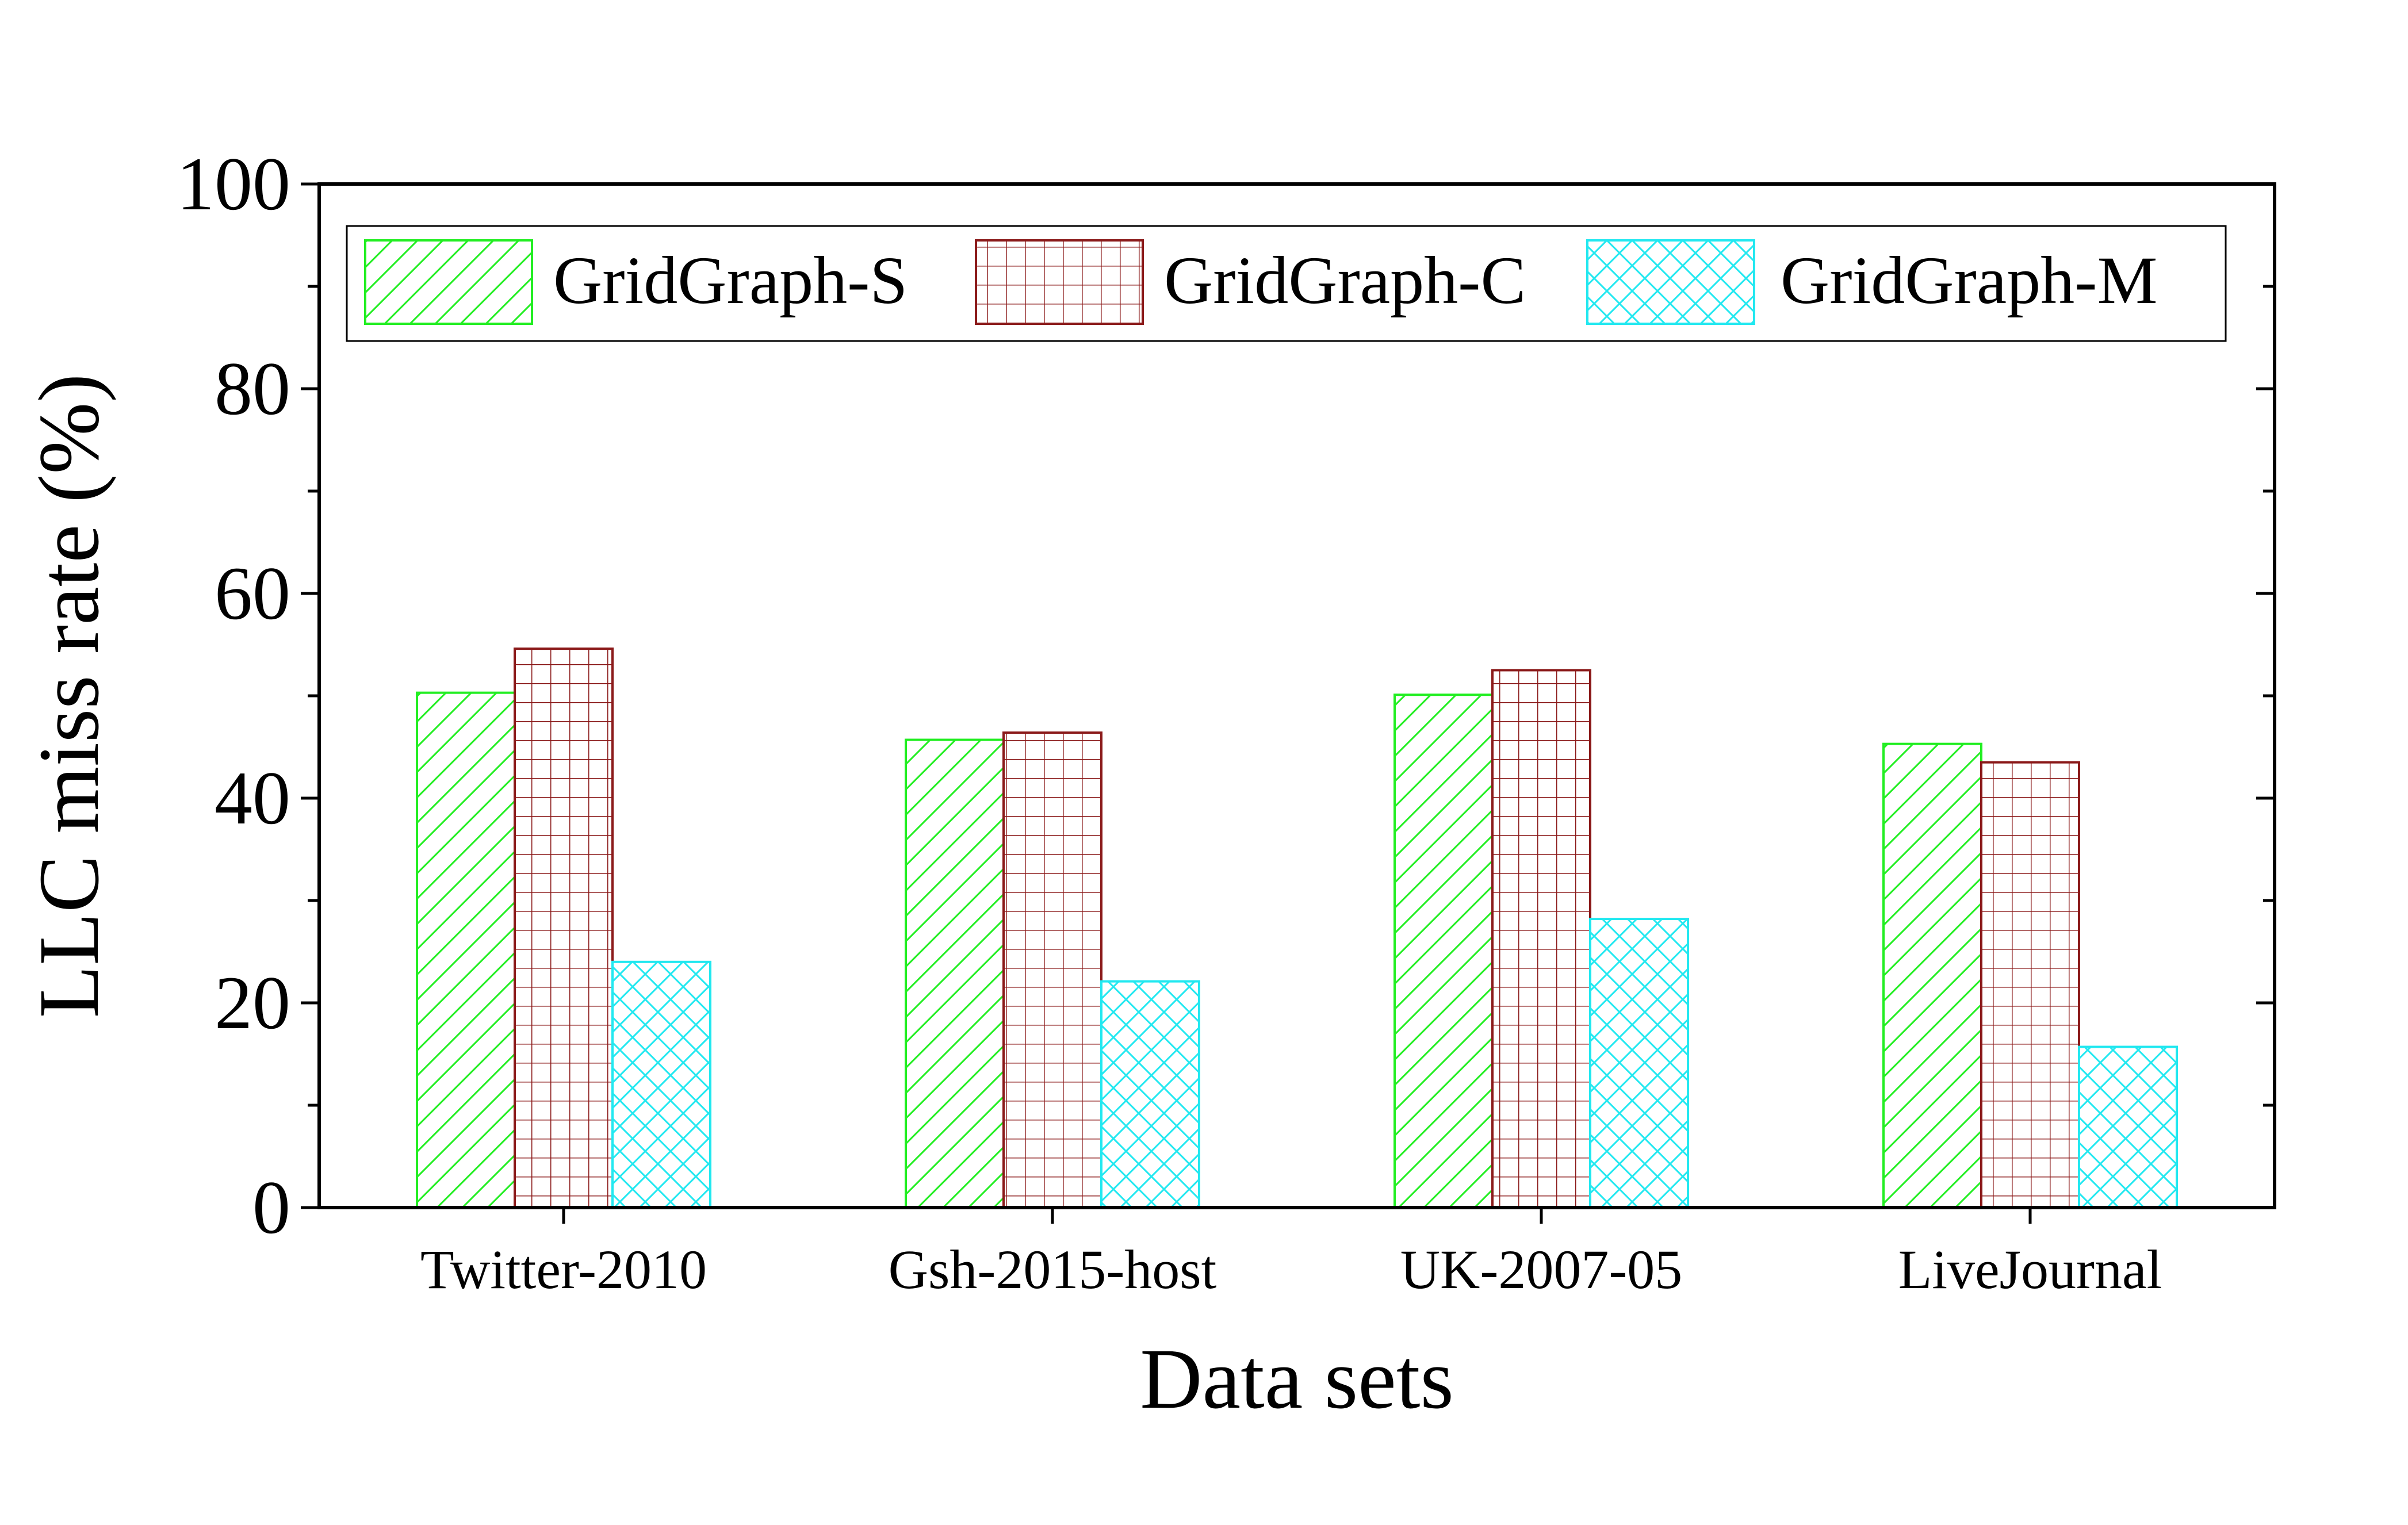 This screenshot has width=2408, height=1525. I want to click on bar-gridgraph-s-twitter-2010, so click(466, 950).